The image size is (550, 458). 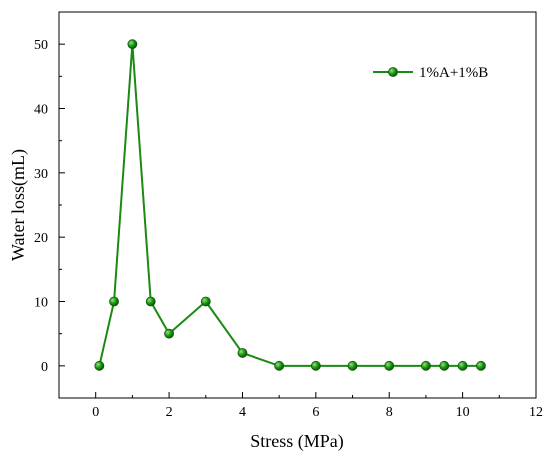 I want to click on y-axis-title: Water loss(mL), so click(x=18, y=205).